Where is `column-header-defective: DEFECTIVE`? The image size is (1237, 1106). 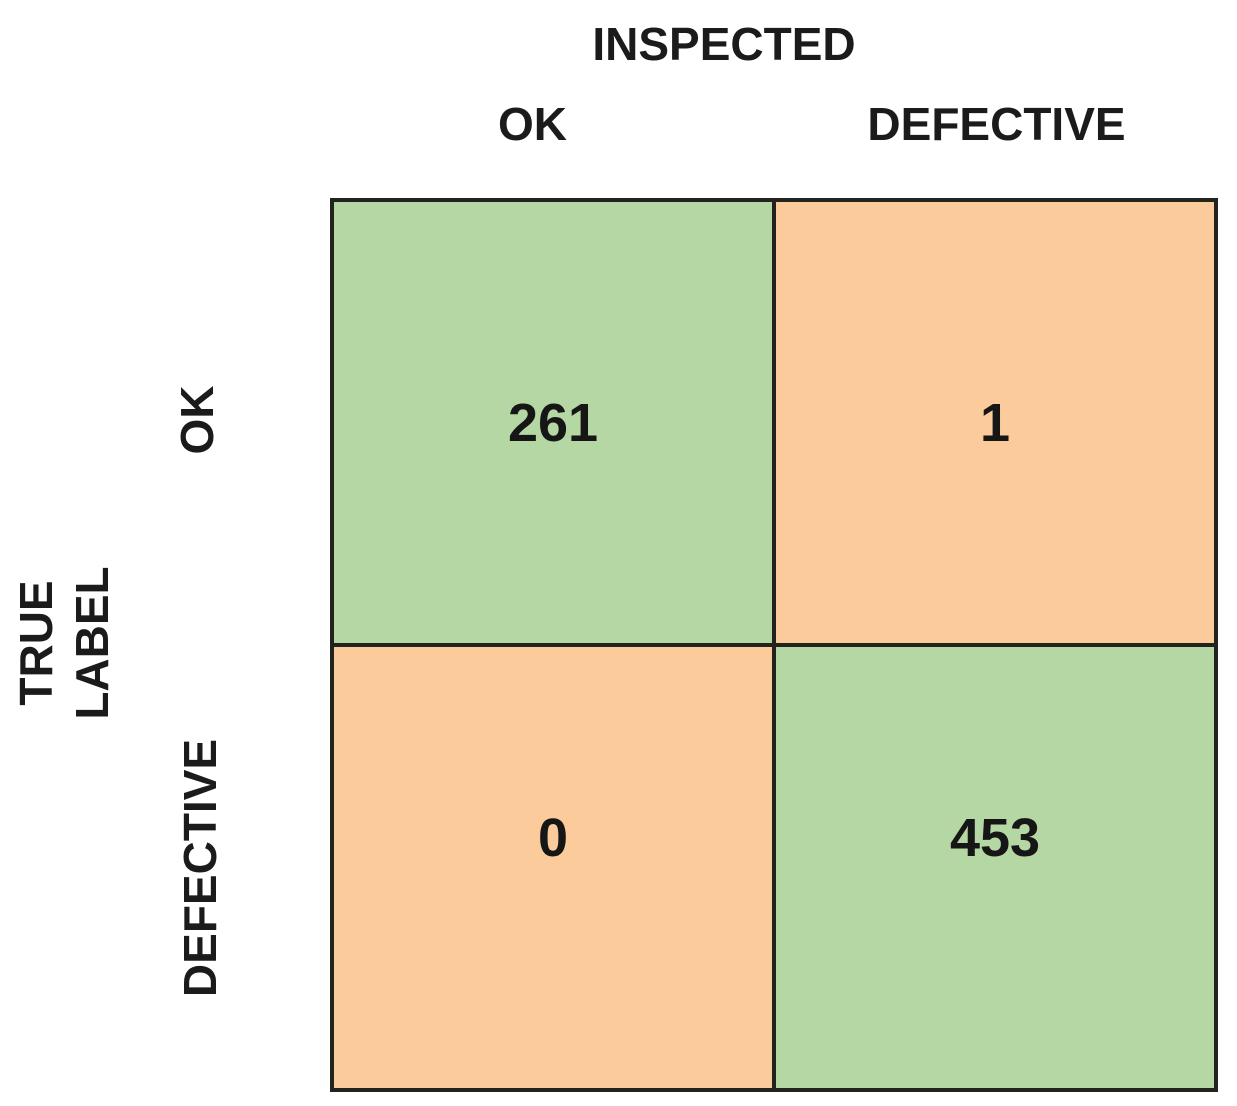 column-header-defective: DEFECTIVE is located at coordinates (996, 124).